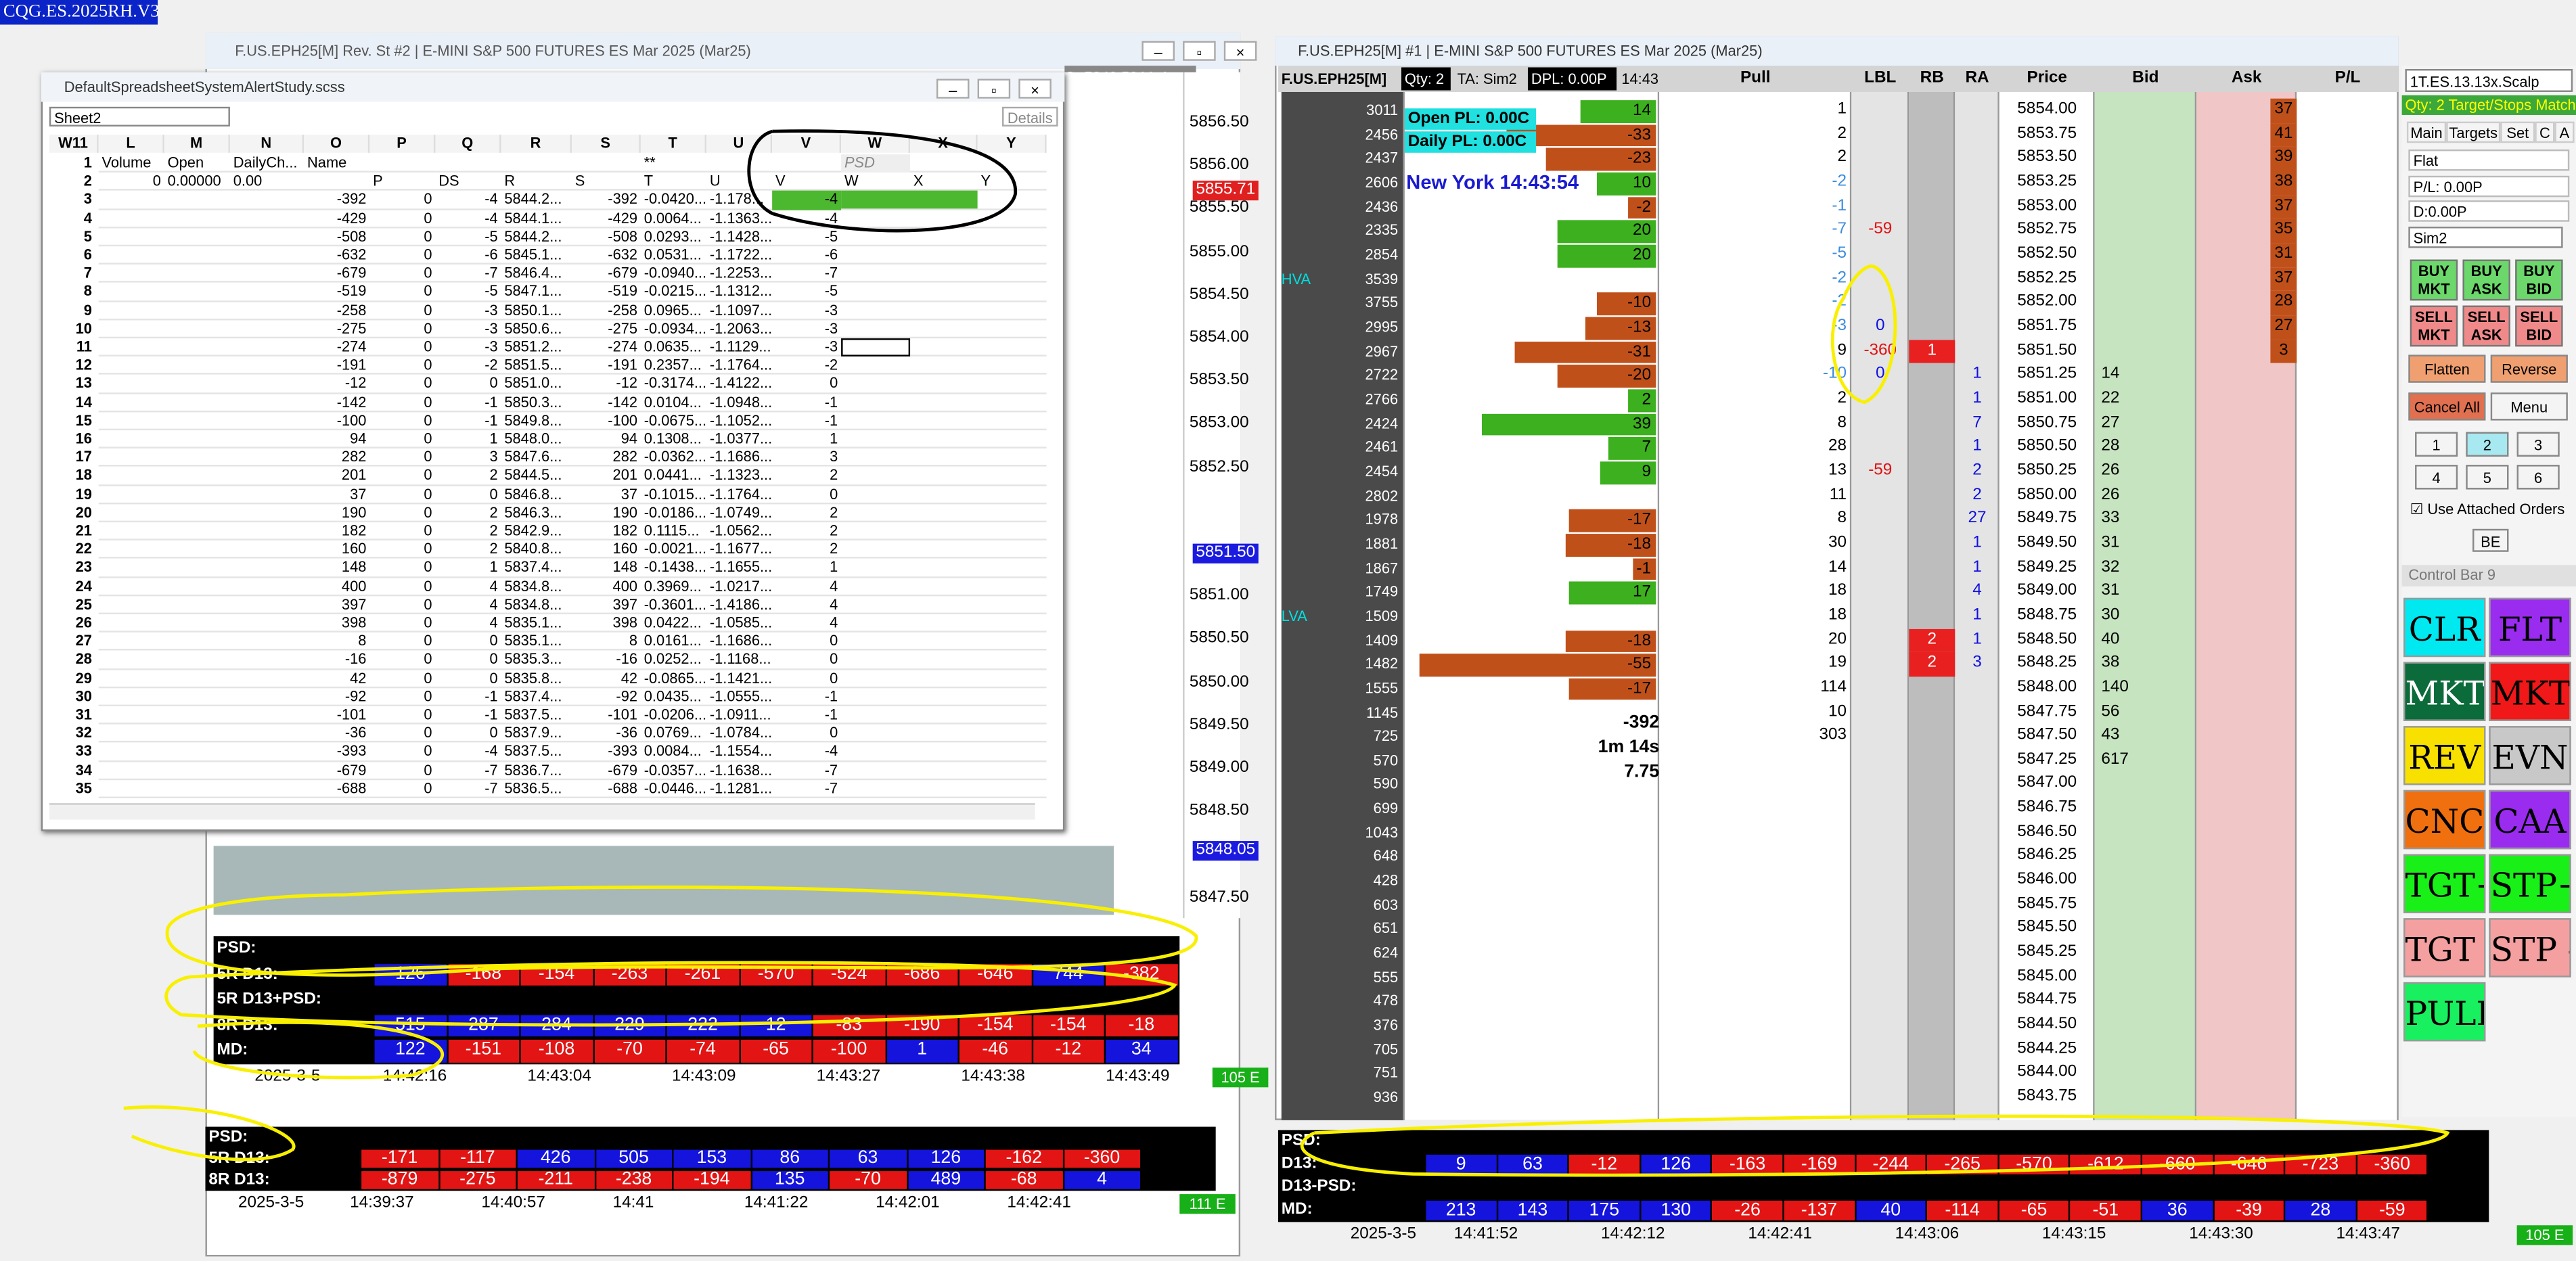 The image size is (2576, 1261). I want to click on sheet-cell: 3, so click(834, 457).